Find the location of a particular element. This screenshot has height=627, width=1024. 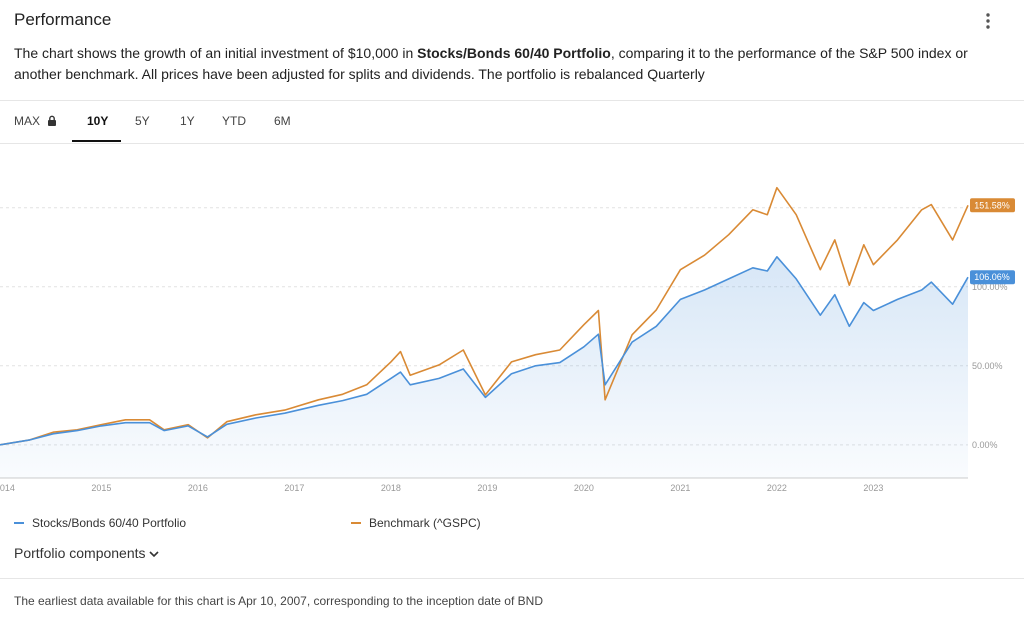

y-tick-label: 100.00% is located at coordinates (990, 287).